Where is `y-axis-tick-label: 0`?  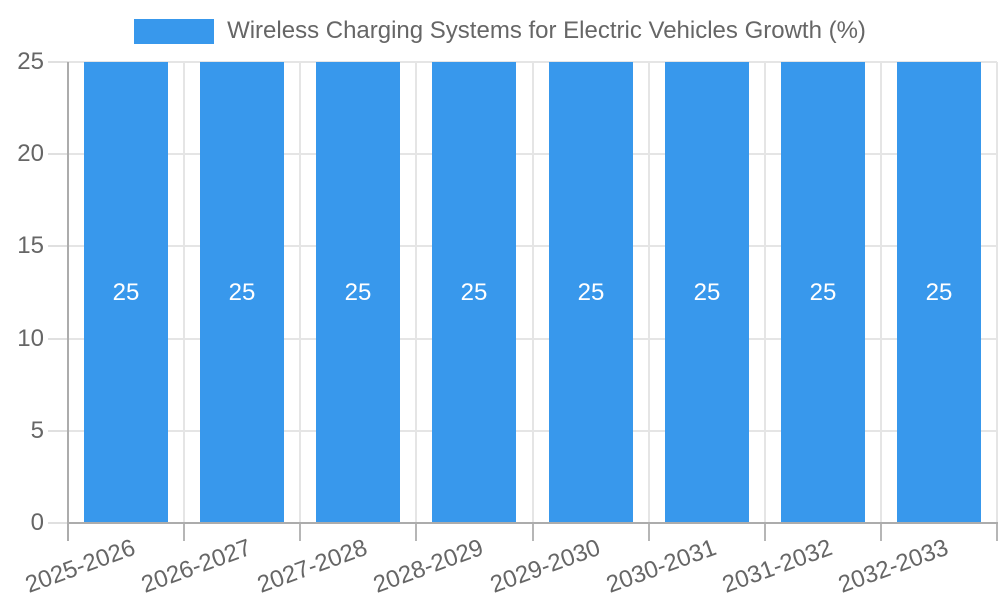 y-axis-tick-label: 0 is located at coordinates (37, 522).